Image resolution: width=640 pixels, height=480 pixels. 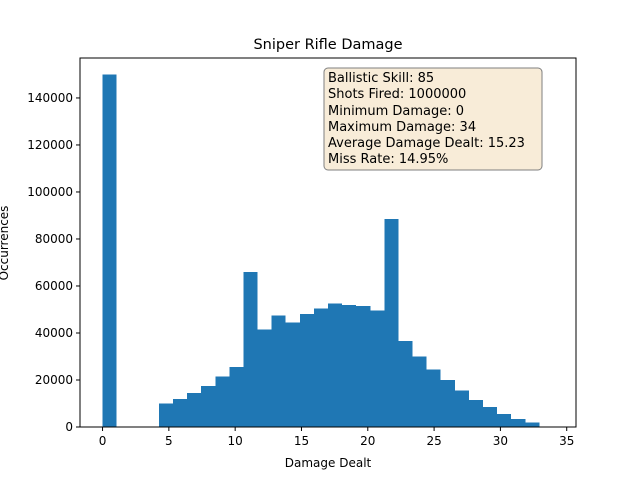 What do you see at coordinates (301, 441) in the screenshot?
I see `x-tick-label-15: 15` at bounding box center [301, 441].